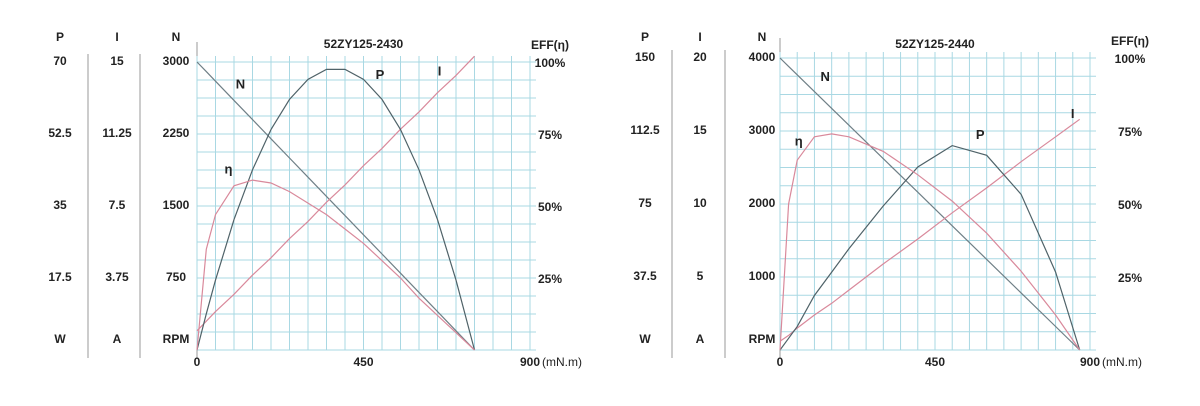 This screenshot has width=1200, height=406. Describe the element at coordinates (176, 205) in the screenshot. I see `axis-tick-label: 1500` at that location.